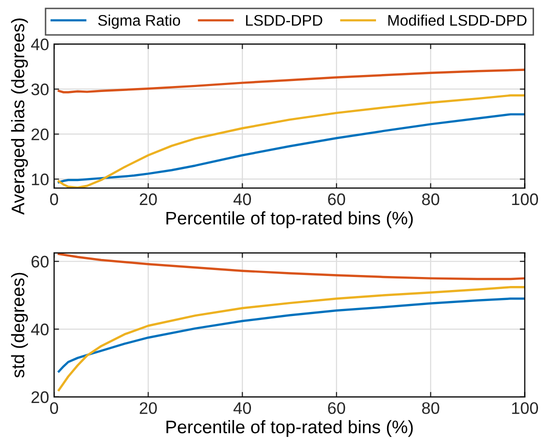 The height and width of the screenshot is (441, 541). Describe the element at coordinates (19, 116) in the screenshot. I see `y-axis-title: Averaged bias (degrees)` at that location.